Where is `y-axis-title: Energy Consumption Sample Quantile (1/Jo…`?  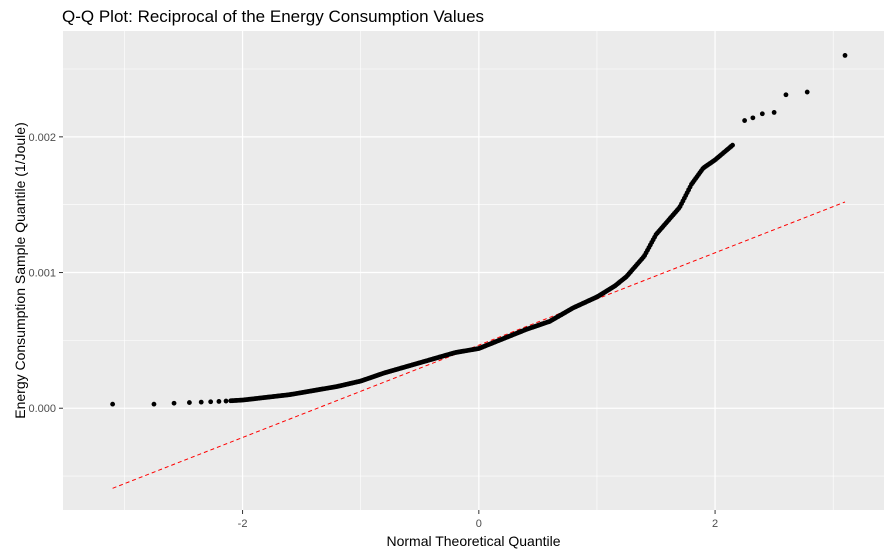 y-axis-title: Energy Consumption Sample Quantile (1/Jo… is located at coordinates (20, 270).